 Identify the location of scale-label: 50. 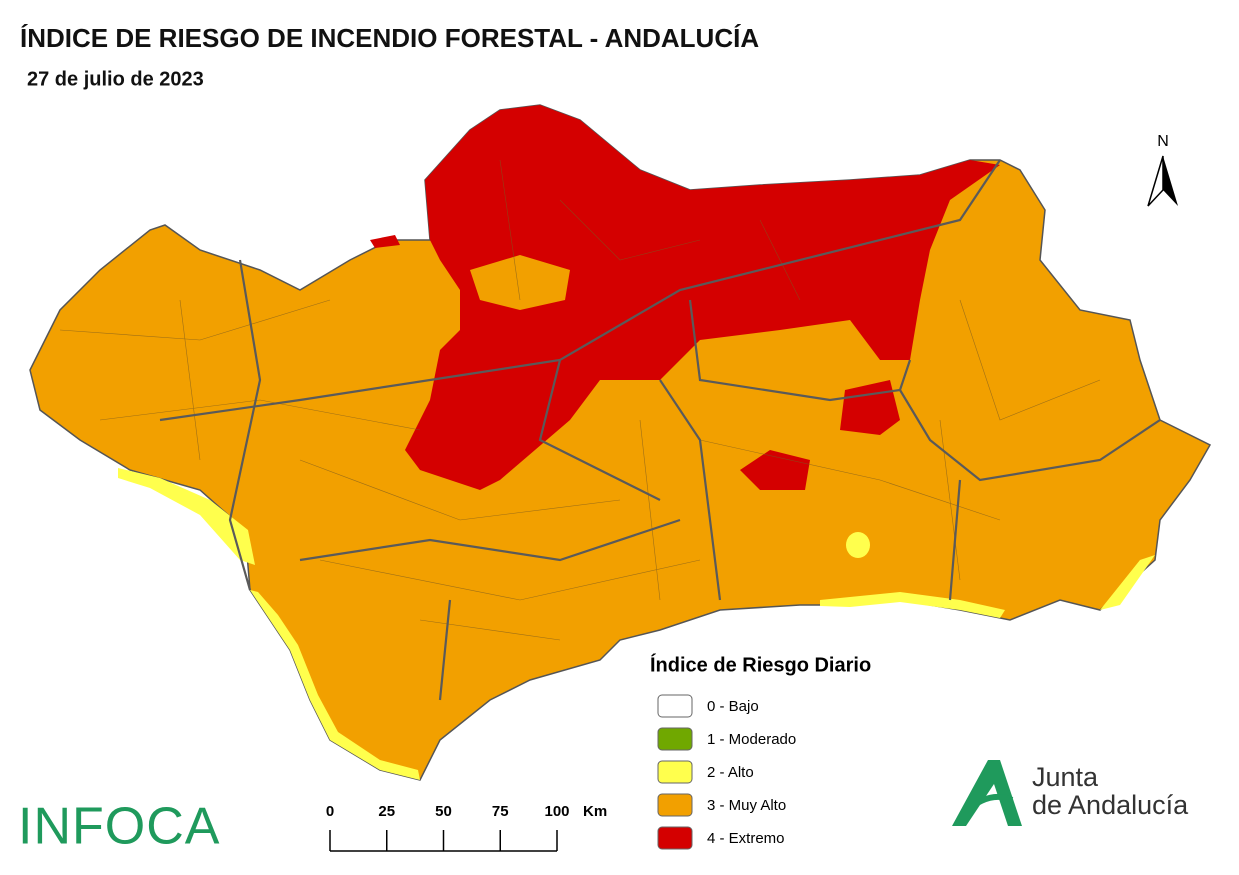
(443, 811).